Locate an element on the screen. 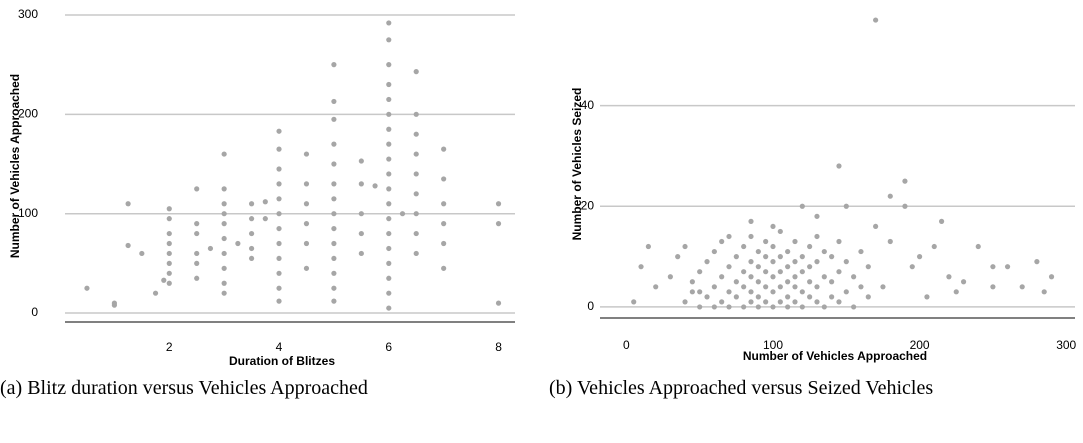 The height and width of the screenshot is (443, 1083). y-tick-label: 0 is located at coordinates (34, 312).